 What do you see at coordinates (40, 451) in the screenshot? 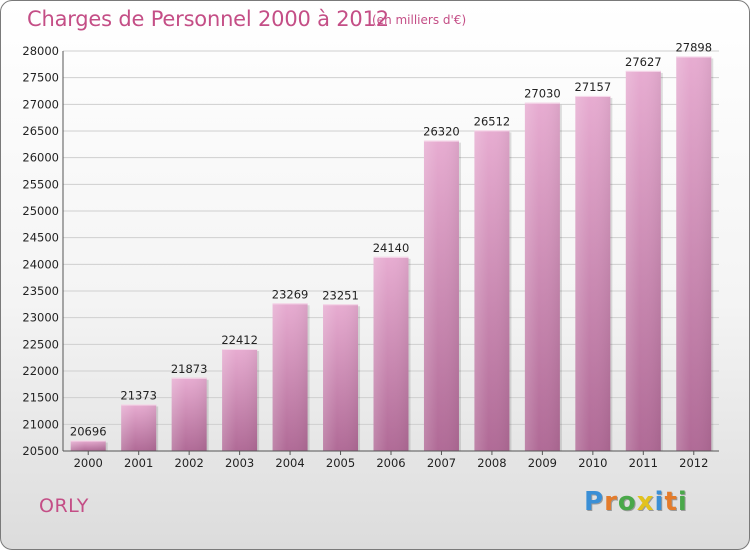
I see `y-tick-label: 20500` at bounding box center [40, 451].